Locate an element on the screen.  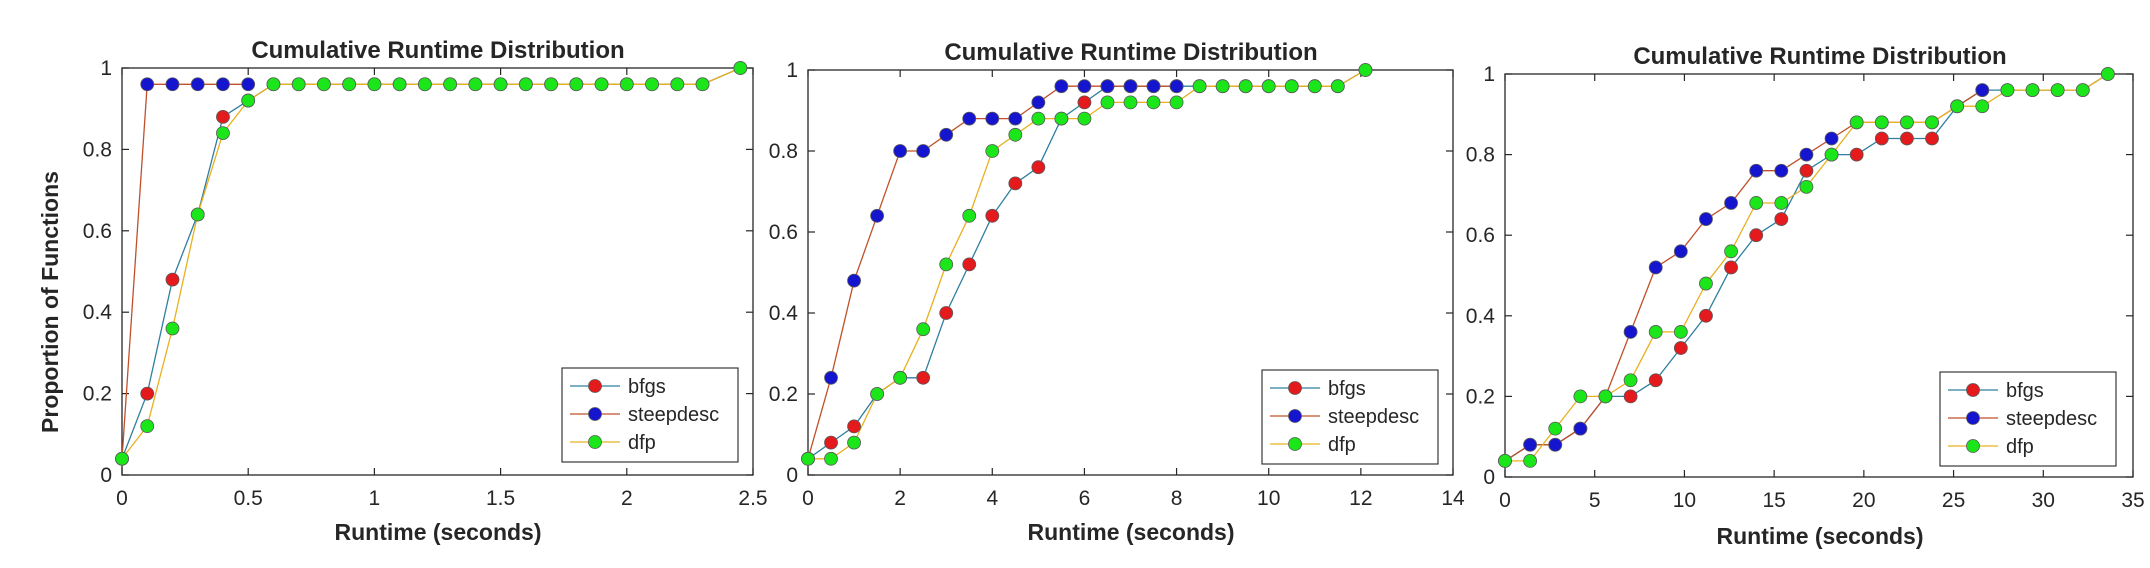
legend: bfgs steepdesc dfp is located at coordinates (2028, 419).